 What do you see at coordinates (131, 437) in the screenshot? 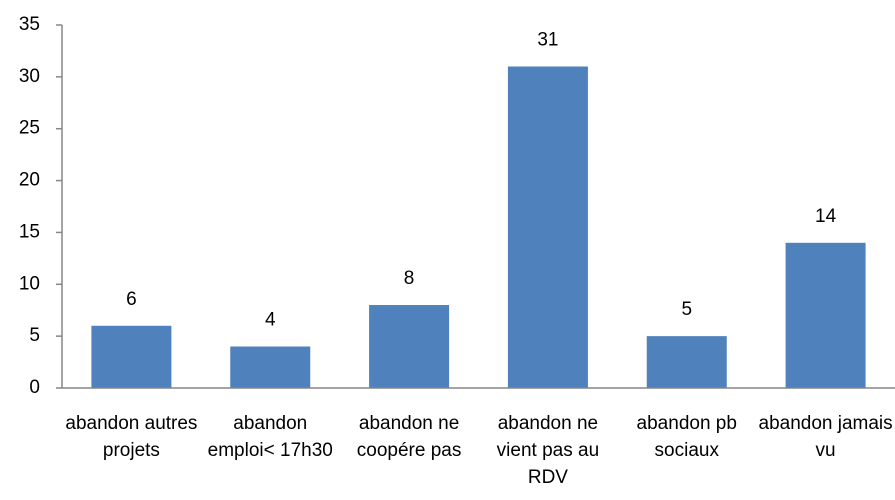
I see `x-tick-label: abandon autres projets` at bounding box center [131, 437].